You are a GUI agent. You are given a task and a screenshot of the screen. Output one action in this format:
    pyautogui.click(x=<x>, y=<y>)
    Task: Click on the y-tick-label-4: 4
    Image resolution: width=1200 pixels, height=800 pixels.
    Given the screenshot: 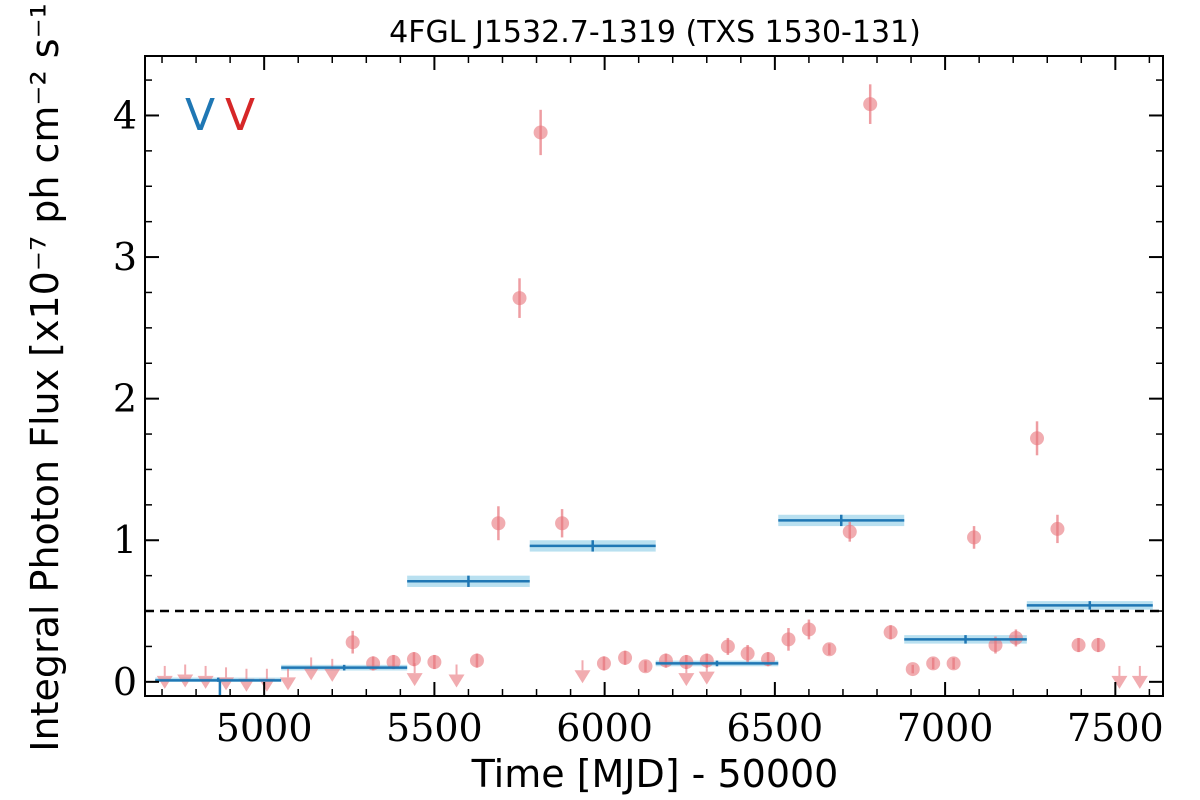 What is the action you would take?
    pyautogui.click(x=125, y=115)
    